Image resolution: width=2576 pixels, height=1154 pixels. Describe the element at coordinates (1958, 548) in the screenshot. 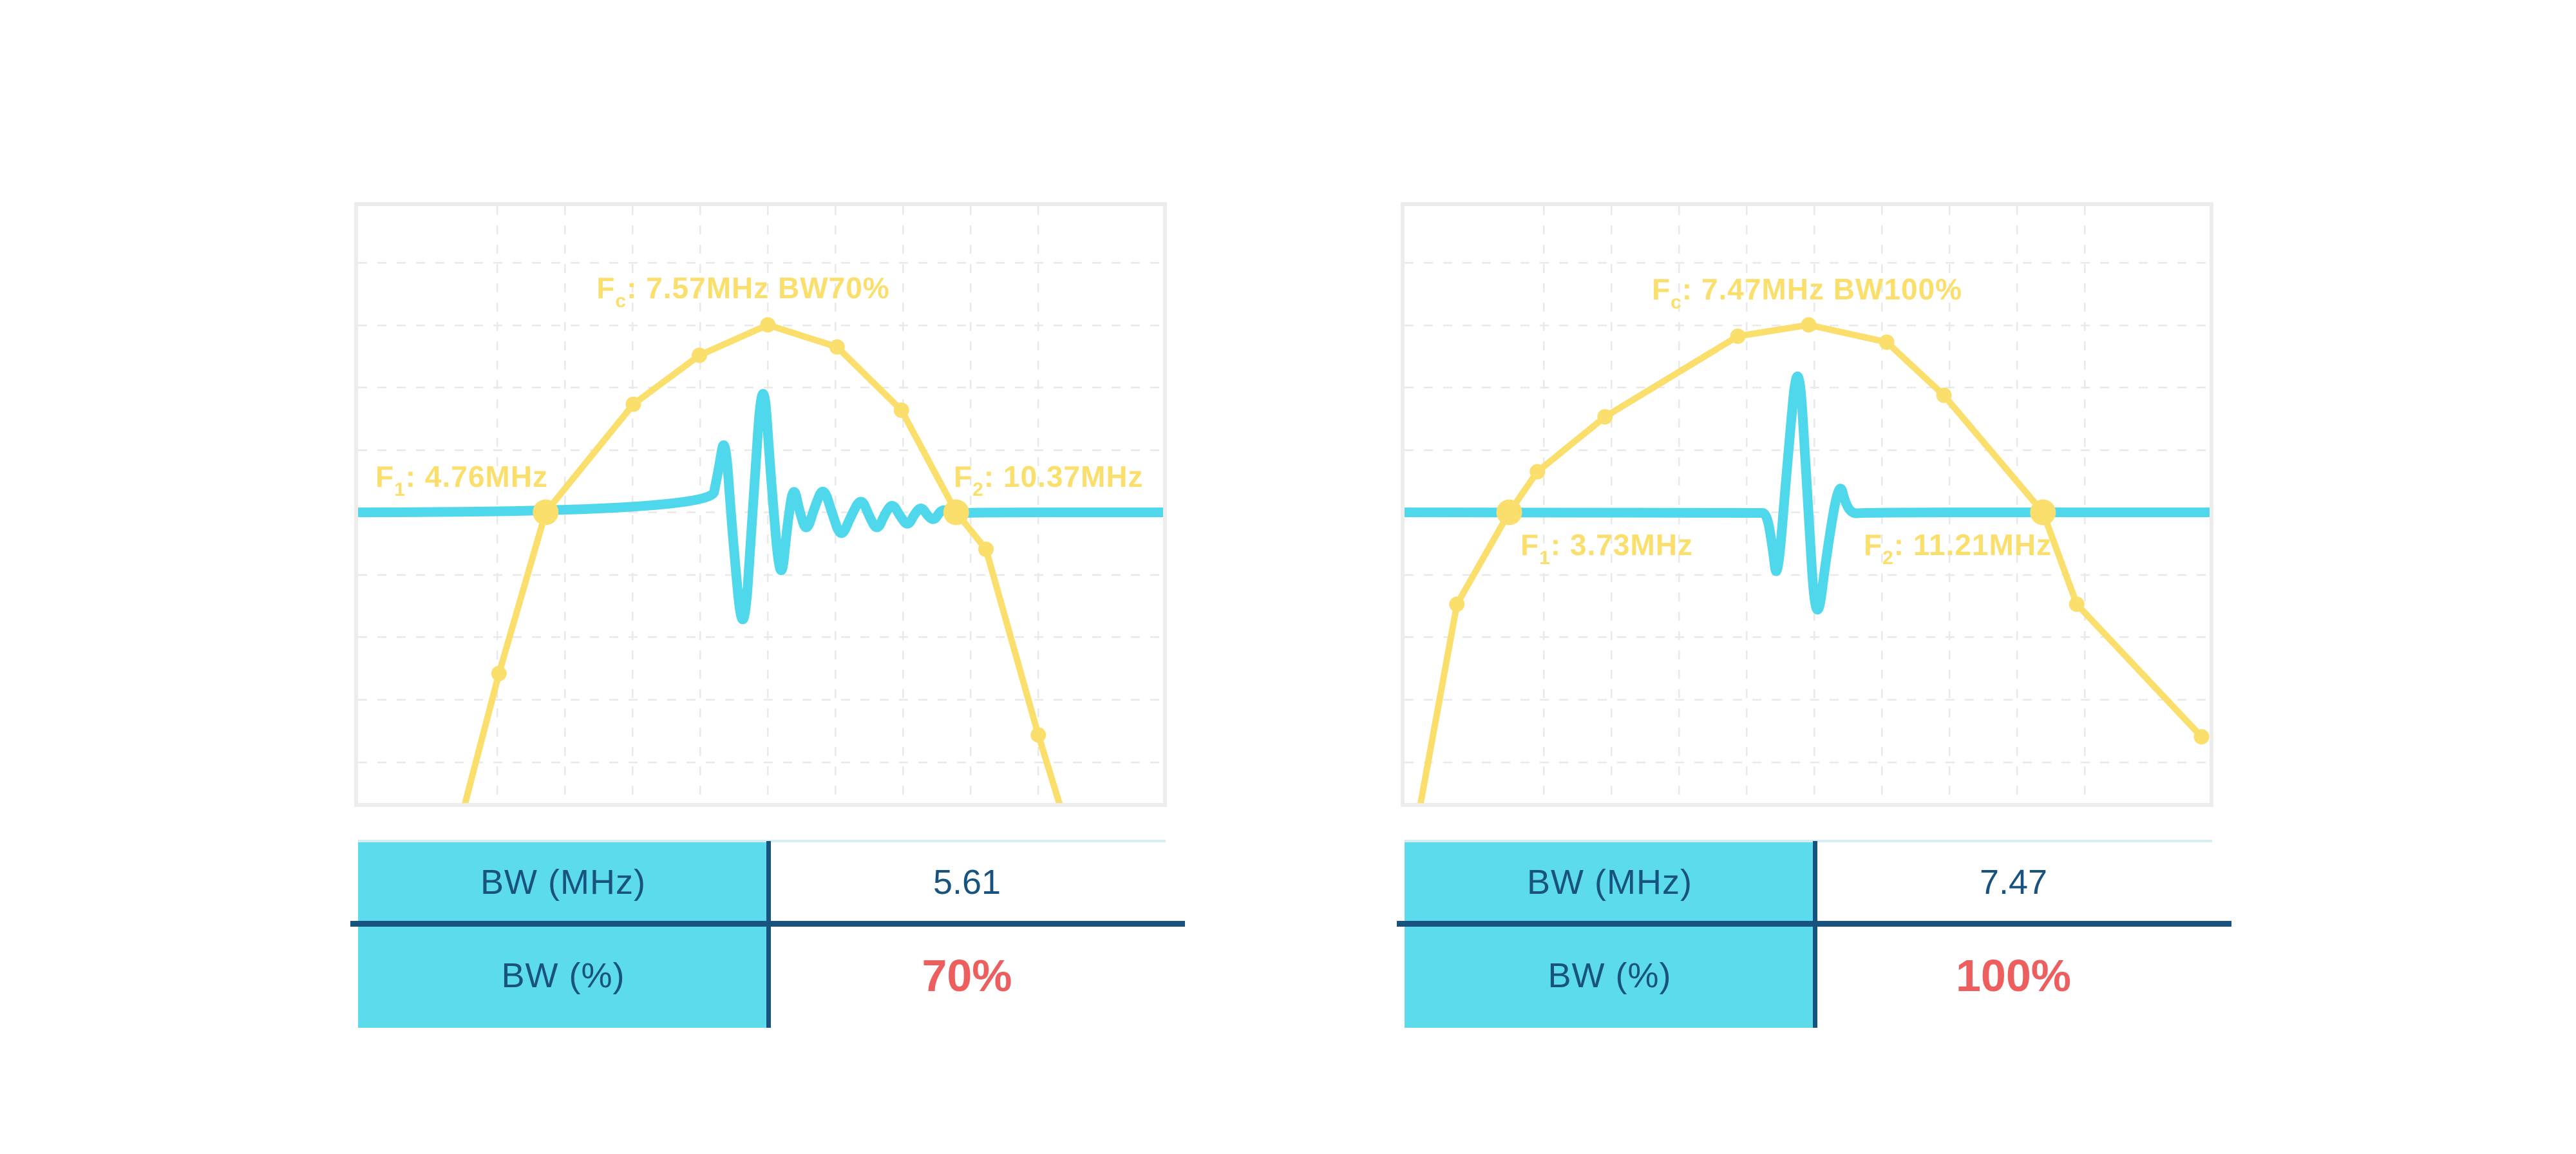

I see `f2-annotation: F2: 11.21MHz` at that location.